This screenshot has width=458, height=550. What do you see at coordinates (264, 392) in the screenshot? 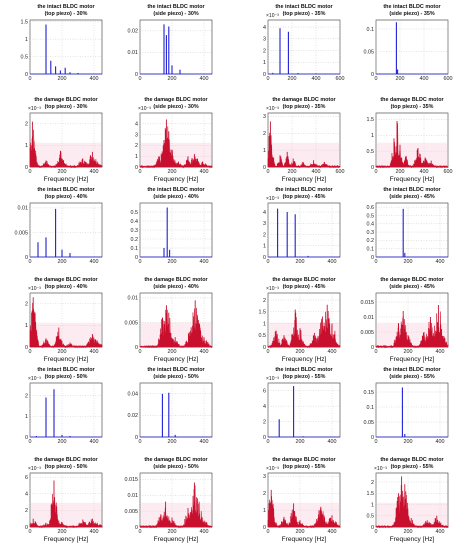
I see `y-tick-label: 6` at bounding box center [264, 392].